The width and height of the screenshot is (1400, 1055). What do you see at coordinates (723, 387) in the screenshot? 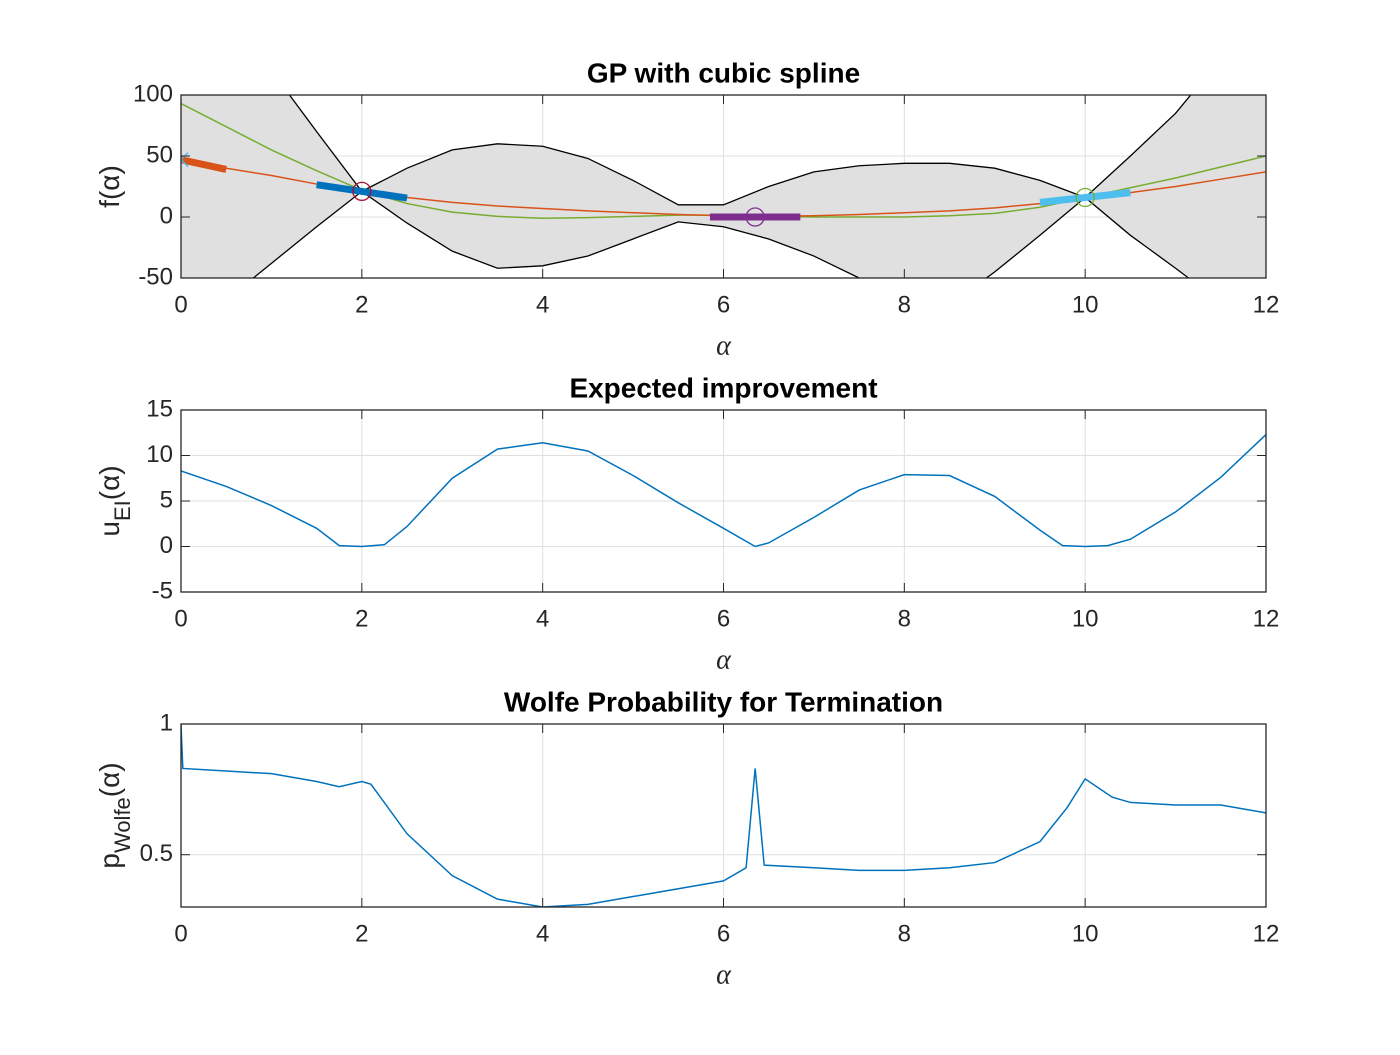
I see `chart-title: Expected improvement` at bounding box center [723, 387].